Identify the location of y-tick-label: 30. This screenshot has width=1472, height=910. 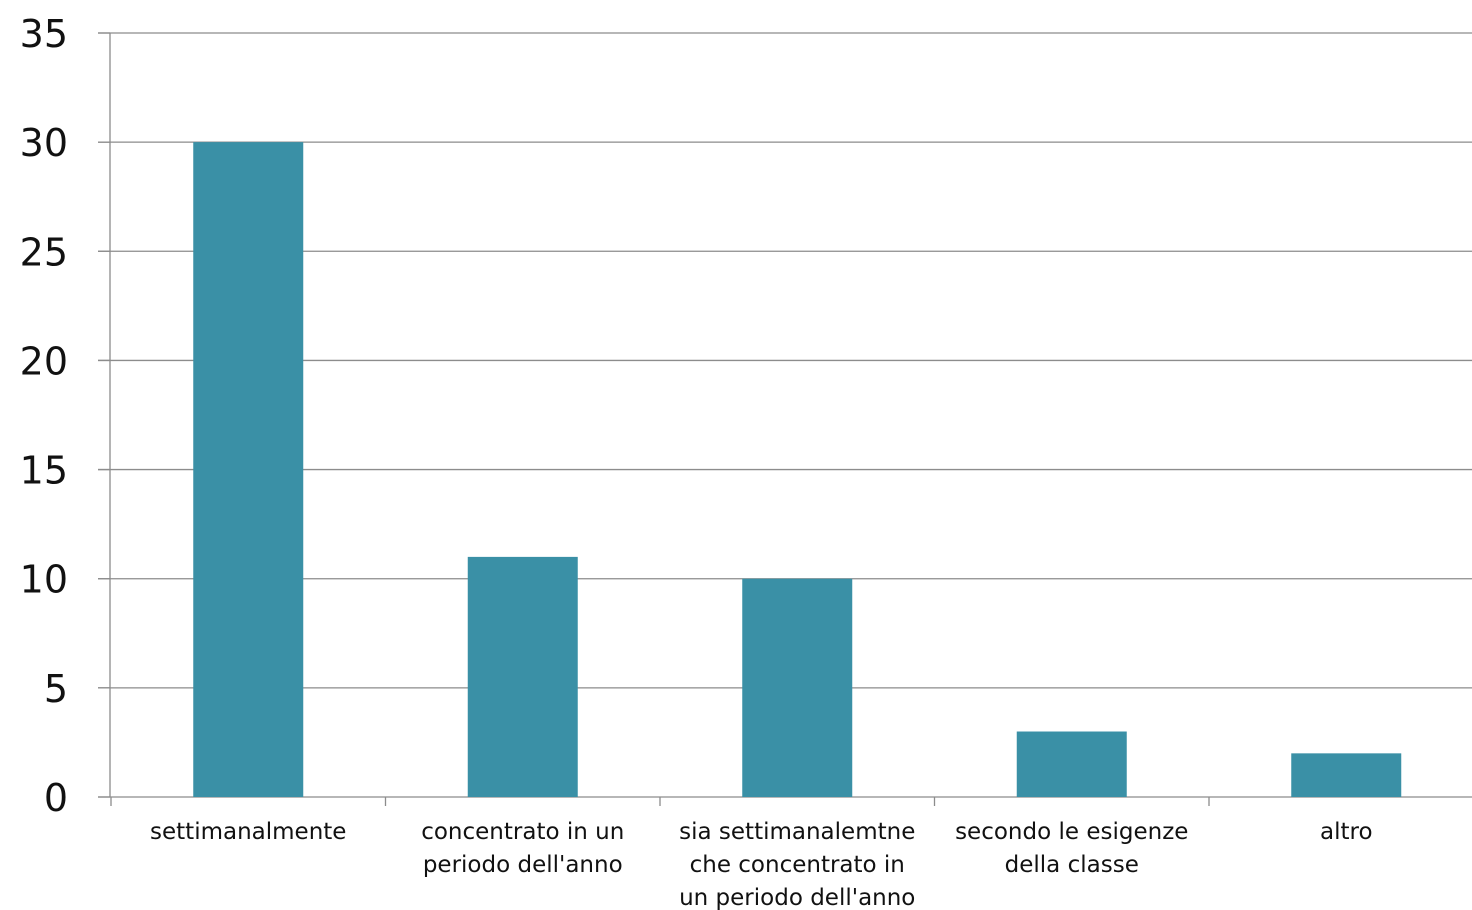
(44, 143).